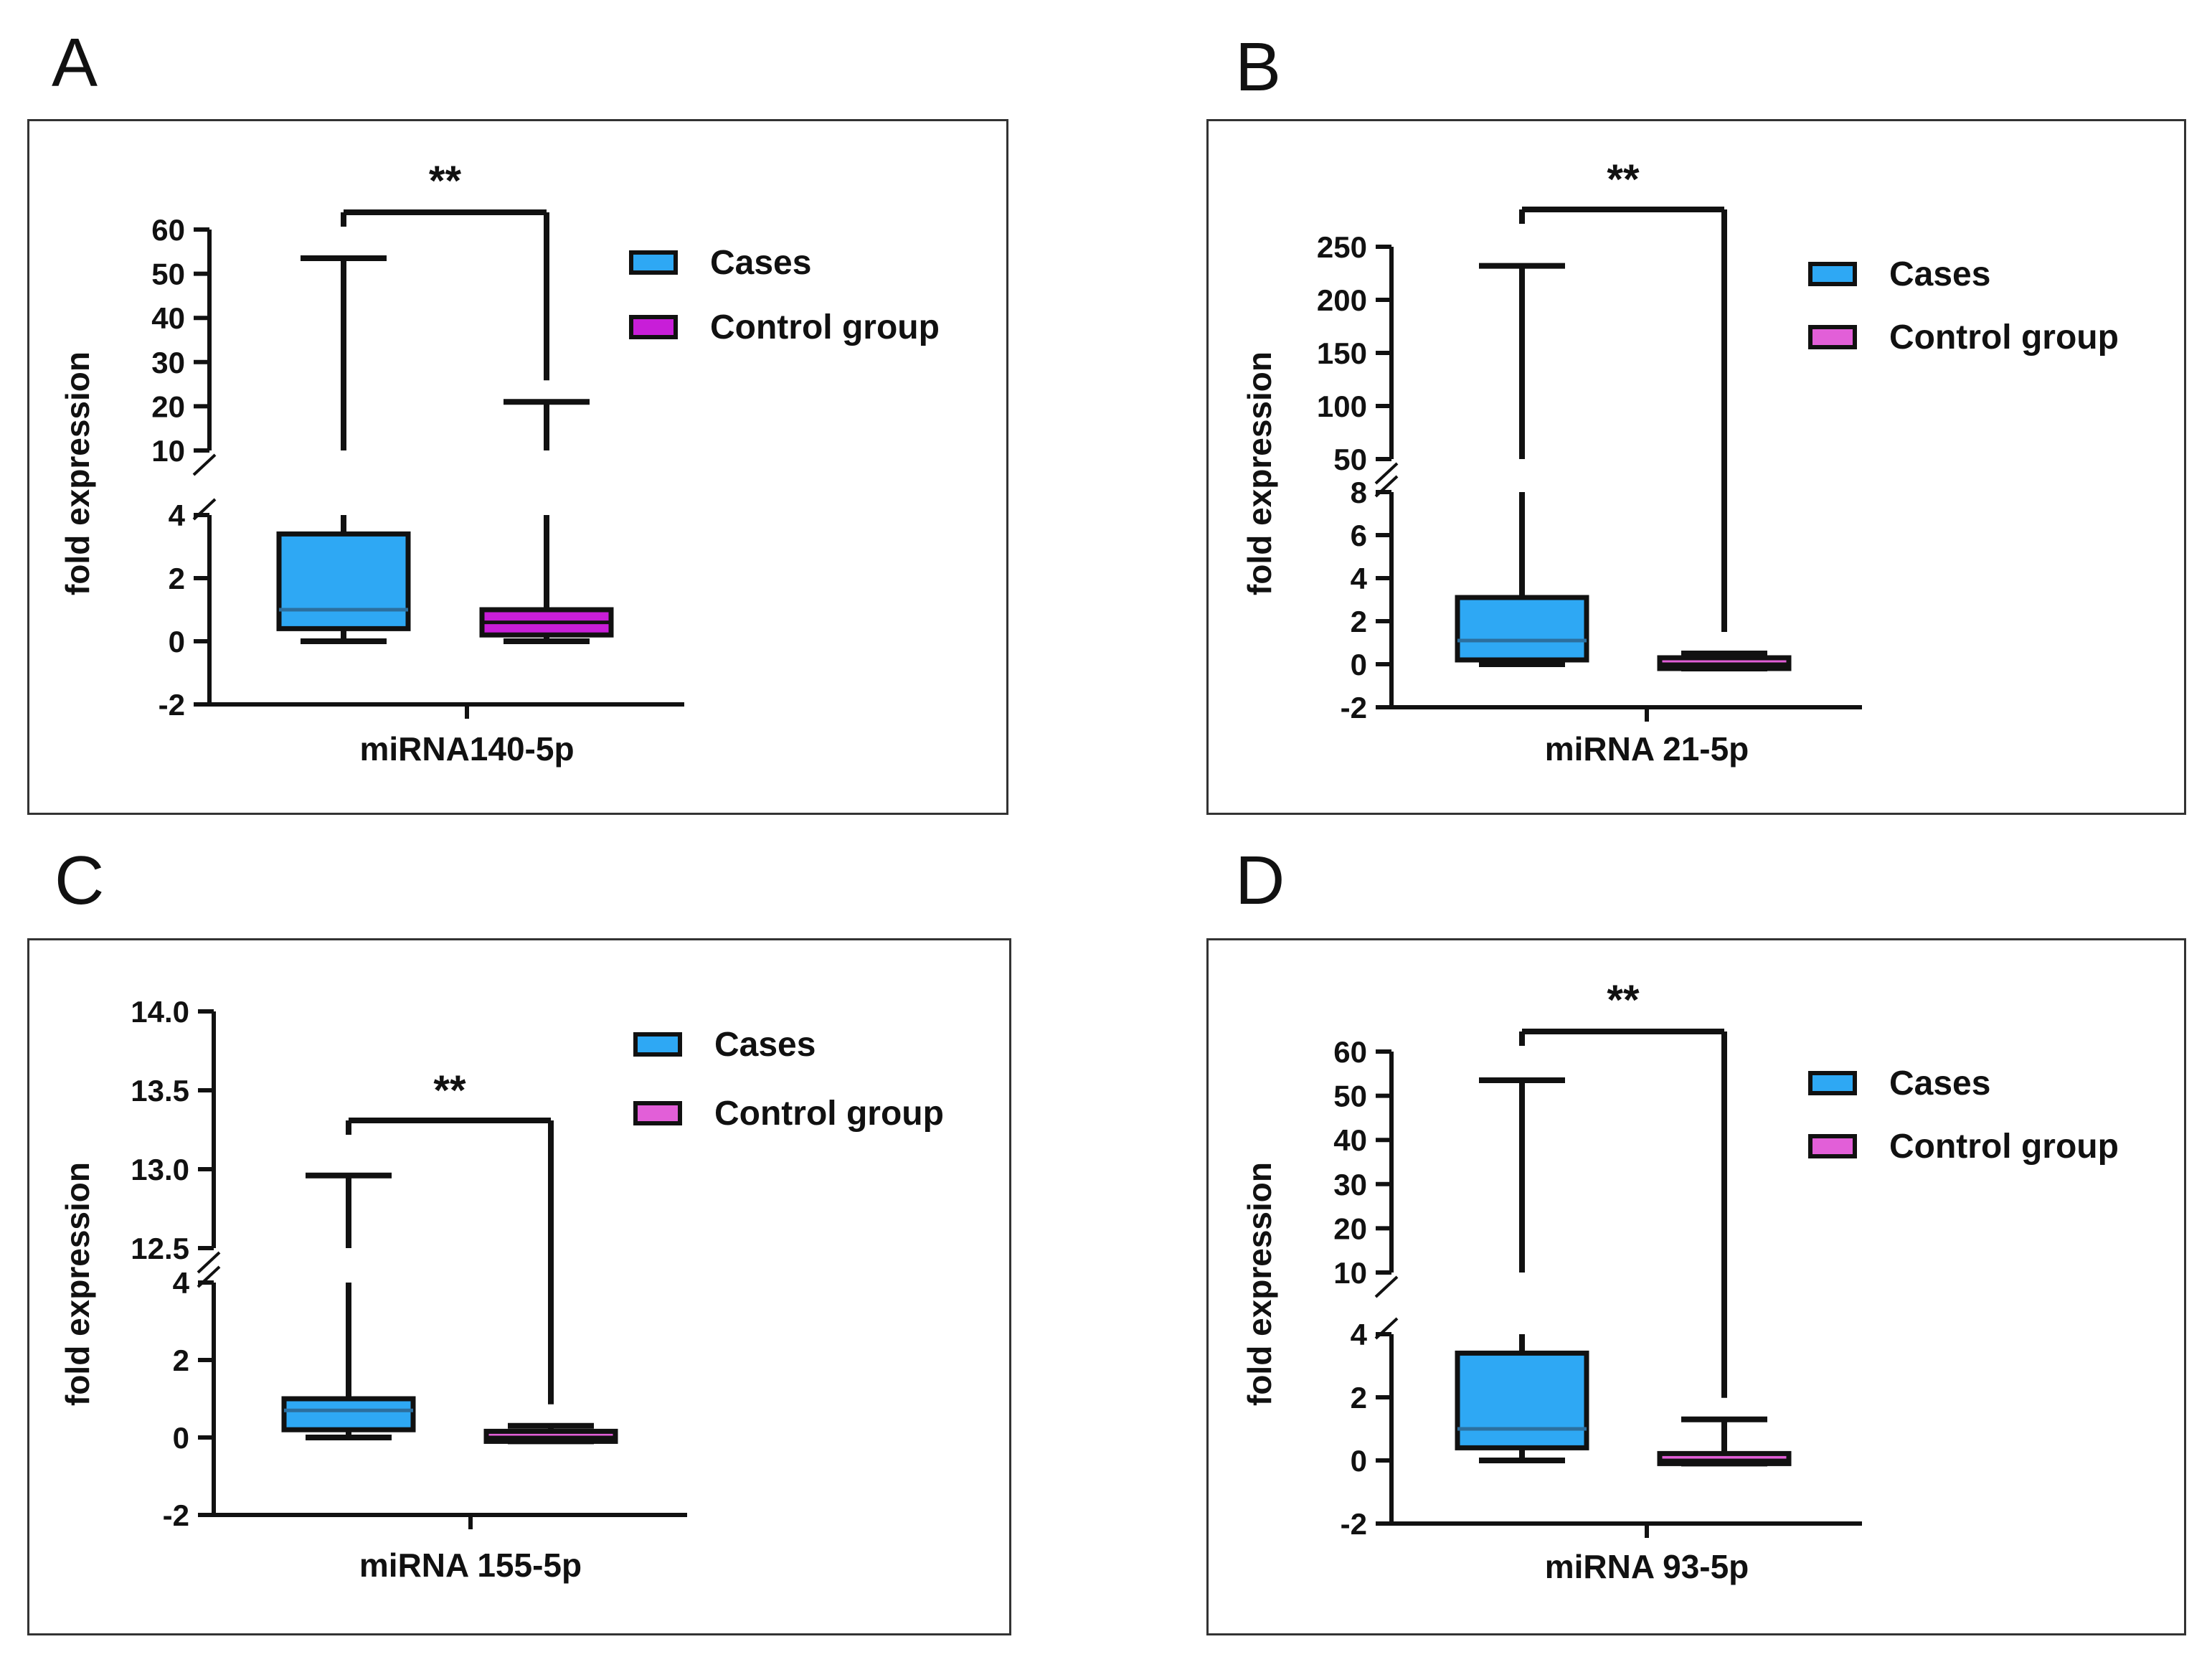 This screenshot has height=1662, width=2212. I want to click on panel-letter-a: A, so click(75, 62).